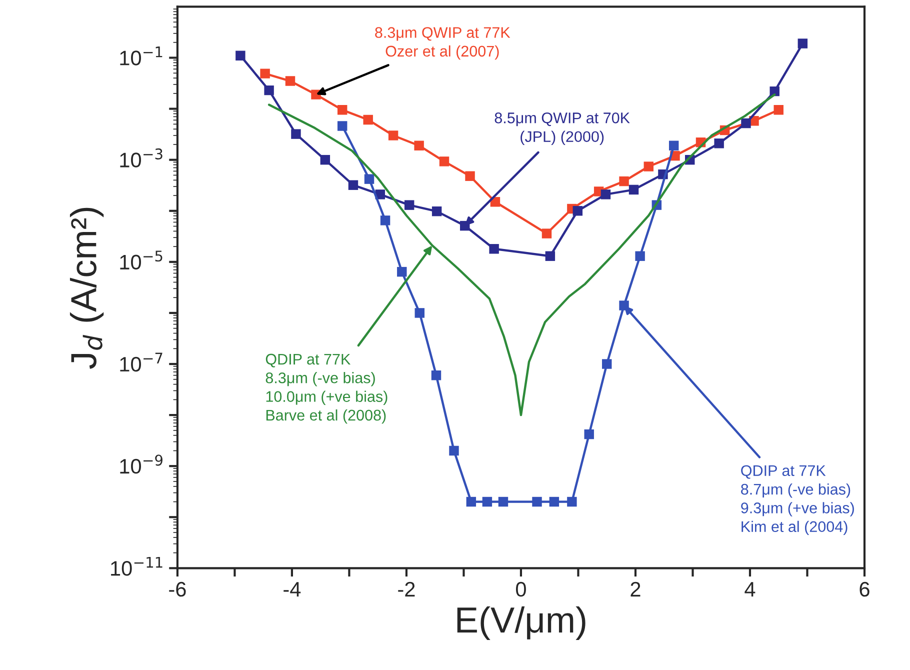  I want to click on y-tick-label: 10$^{−11}$, so click(136, 566).